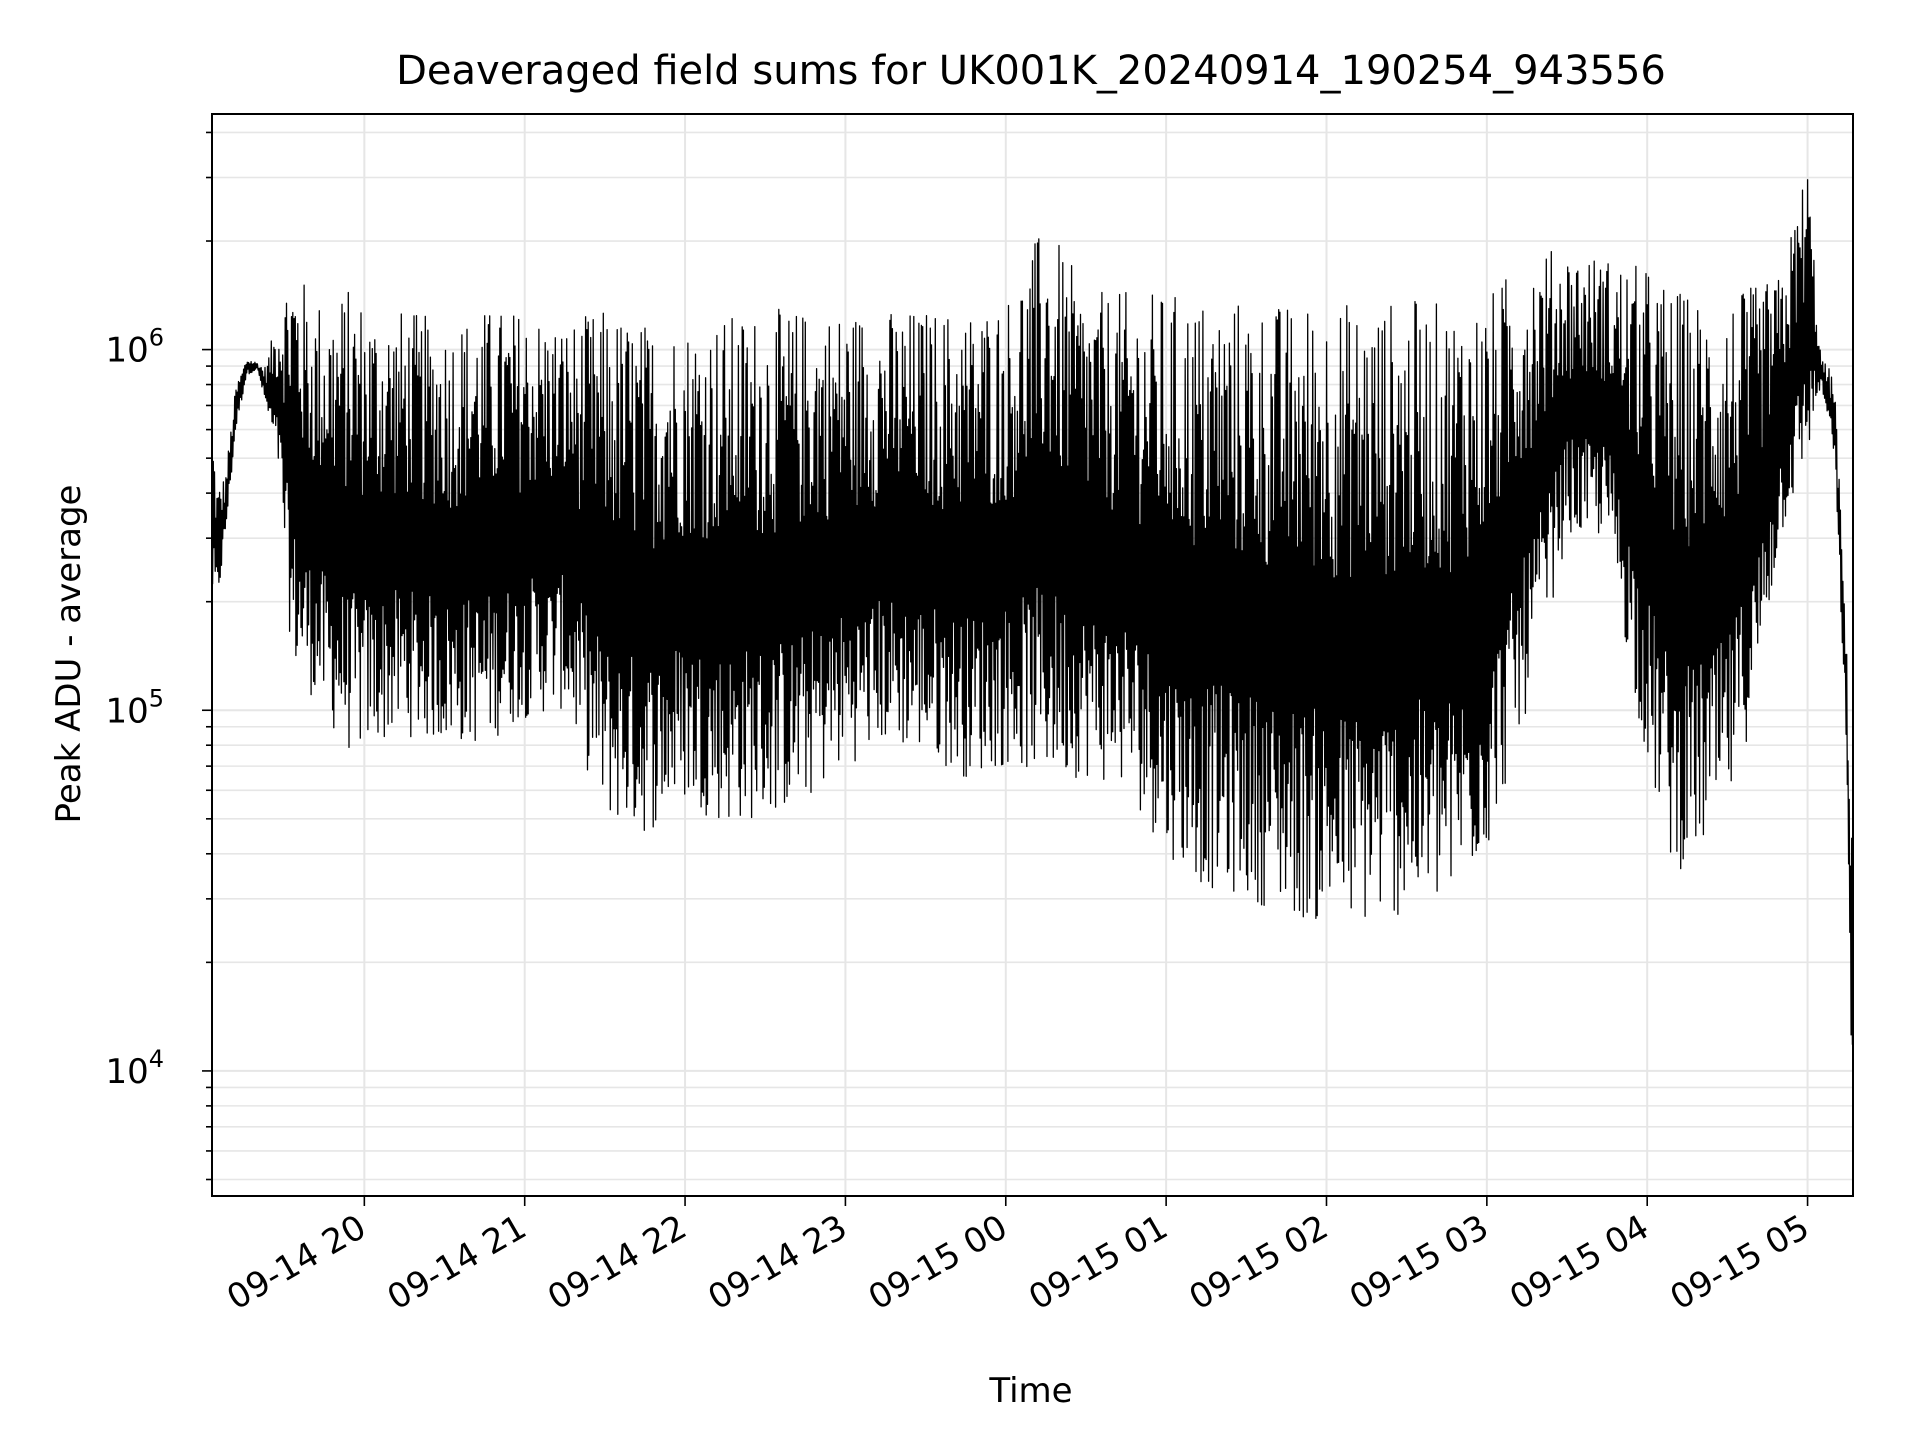 This screenshot has height=1444, width=1920. What do you see at coordinates (134, 1068) in the screenshot?
I see `y-tick-label: 10⁴` at bounding box center [134, 1068].